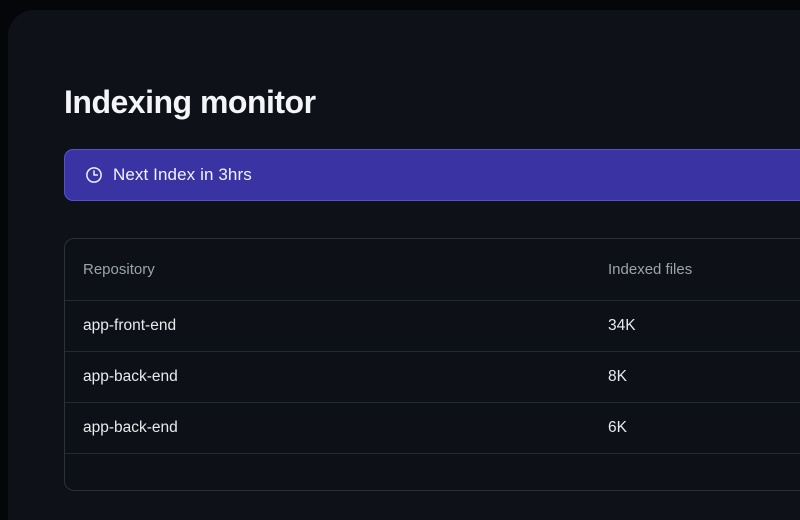 Image resolution: width=800 pixels, height=520 pixels. I want to click on table-row: app-back-end 8K, so click(432, 376).